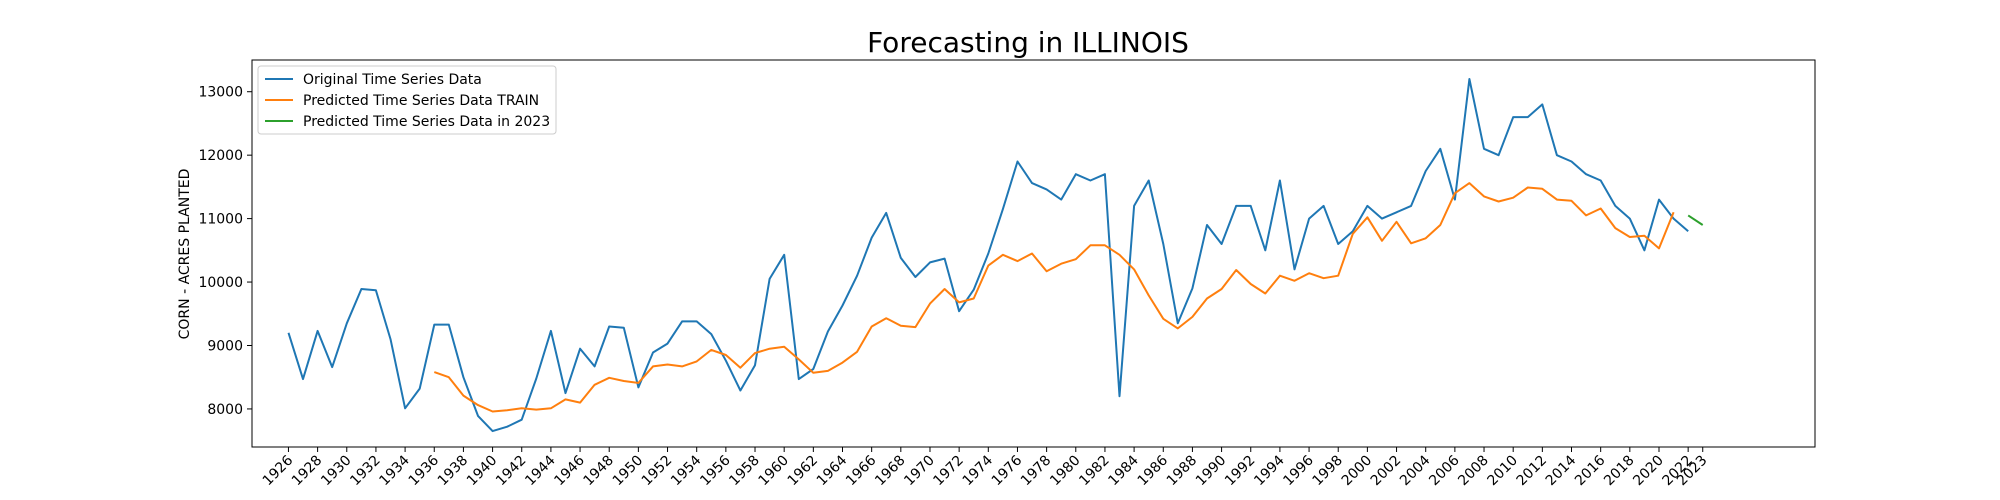  What do you see at coordinates (1123, 470) in the screenshot?
I see `x-tick-label: 1984` at bounding box center [1123, 470].